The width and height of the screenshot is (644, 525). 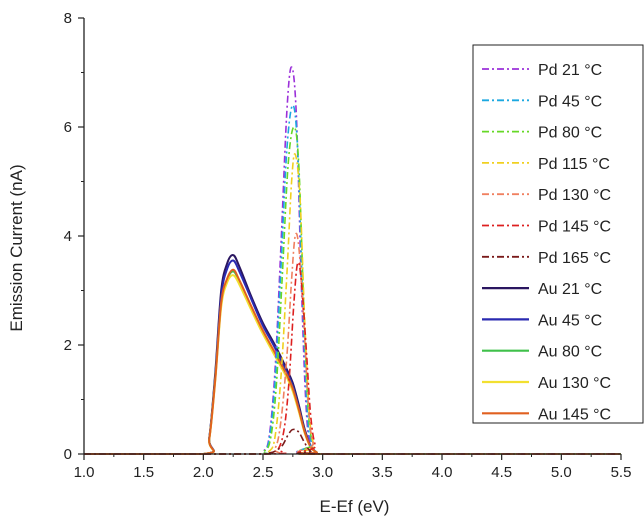 I want to click on x-tick-label: 3.0, so click(x=322, y=472).